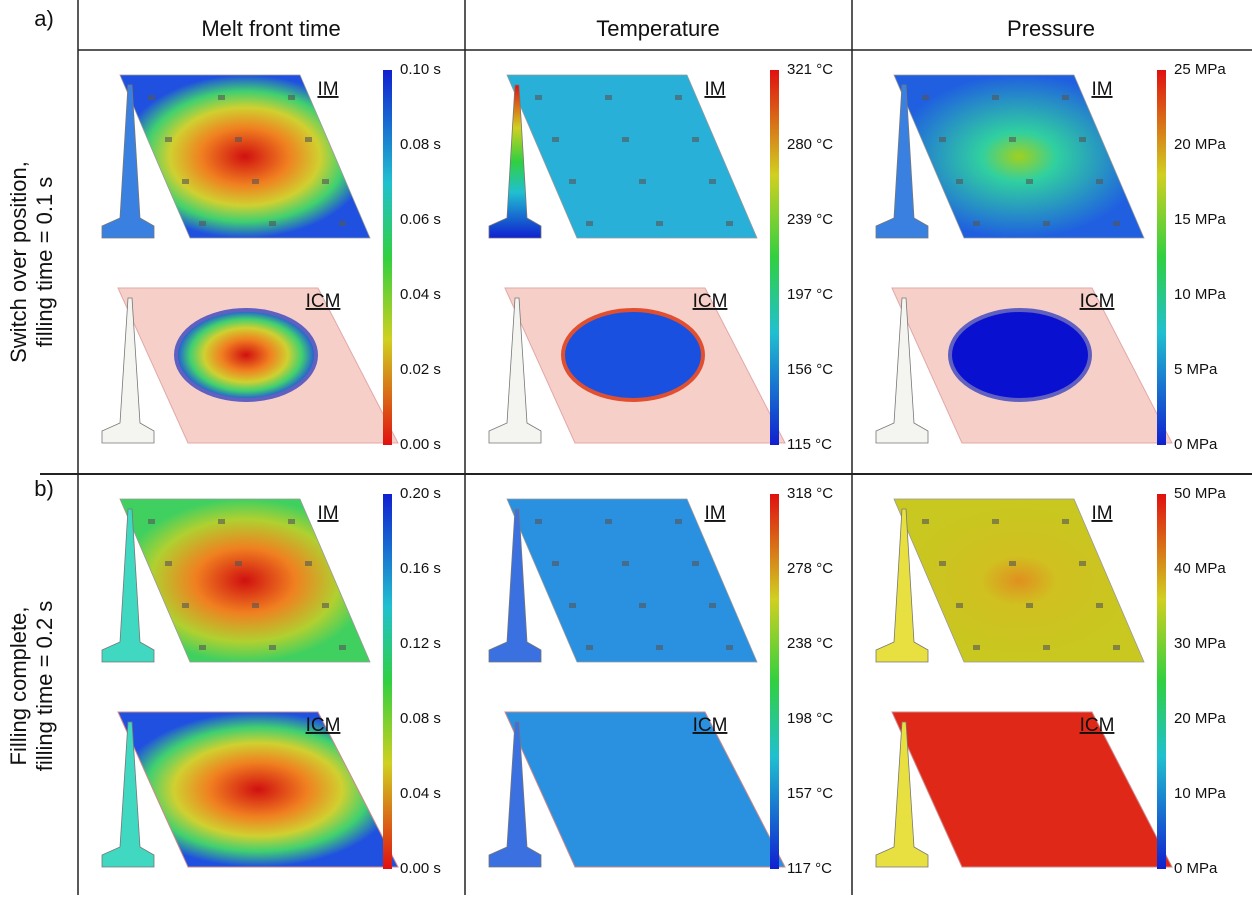  Describe the element at coordinates (810, 144) in the screenshot. I see `colorbar-label: 280 °C` at that location.